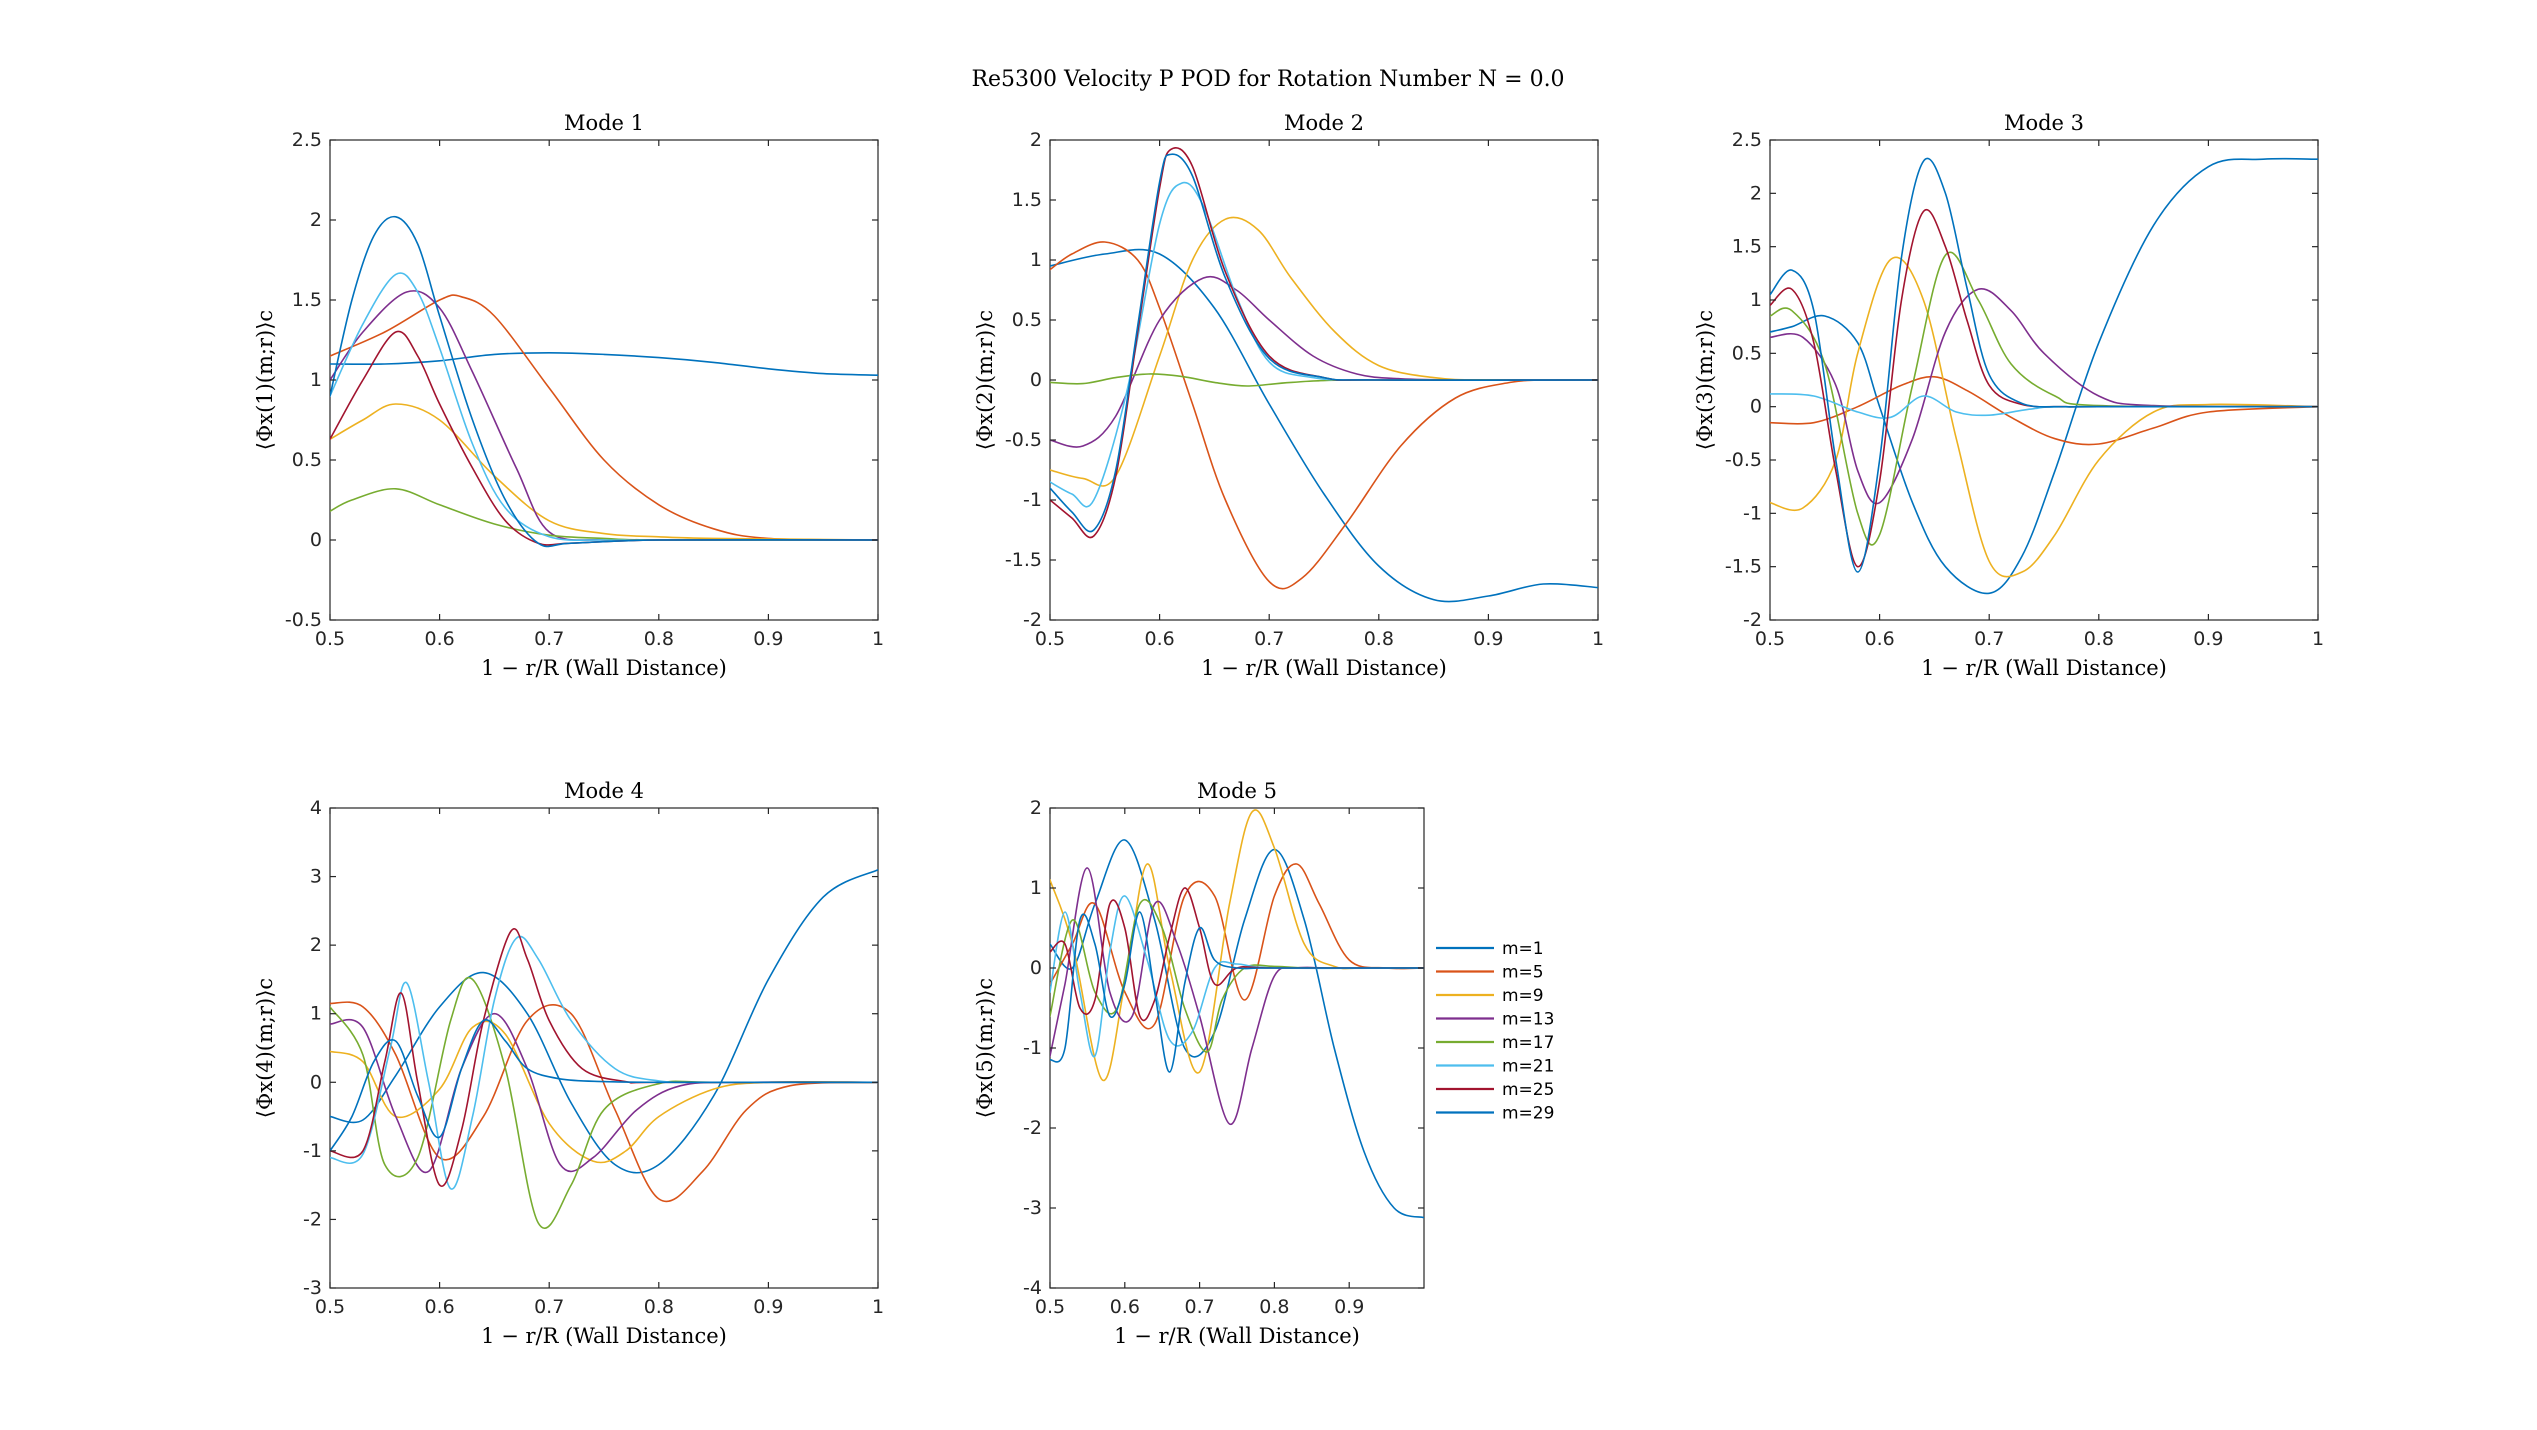 This screenshot has height=1430, width=2537. Describe the element at coordinates (1523, 973) in the screenshot. I see `legend-label: m=5` at that location.